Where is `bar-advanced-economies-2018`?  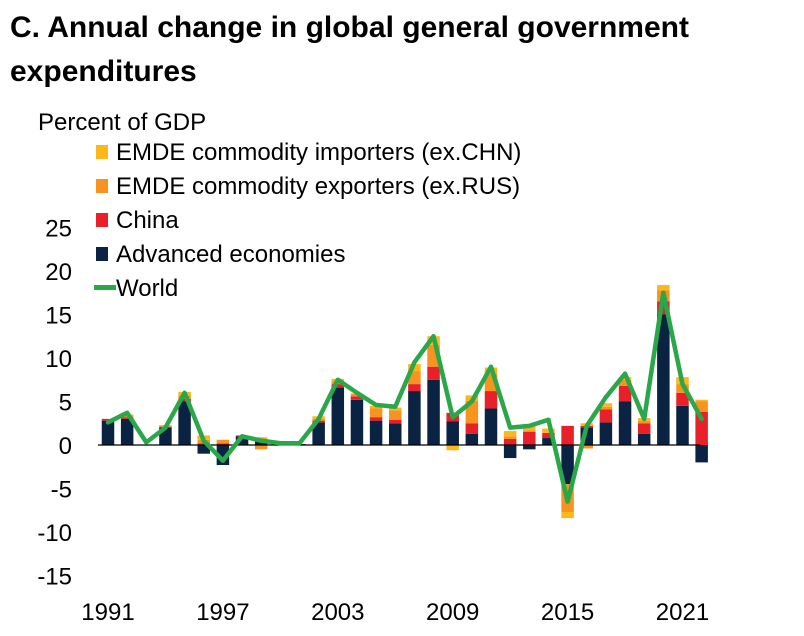
bar-advanced-economies-2018 is located at coordinates (625, 423).